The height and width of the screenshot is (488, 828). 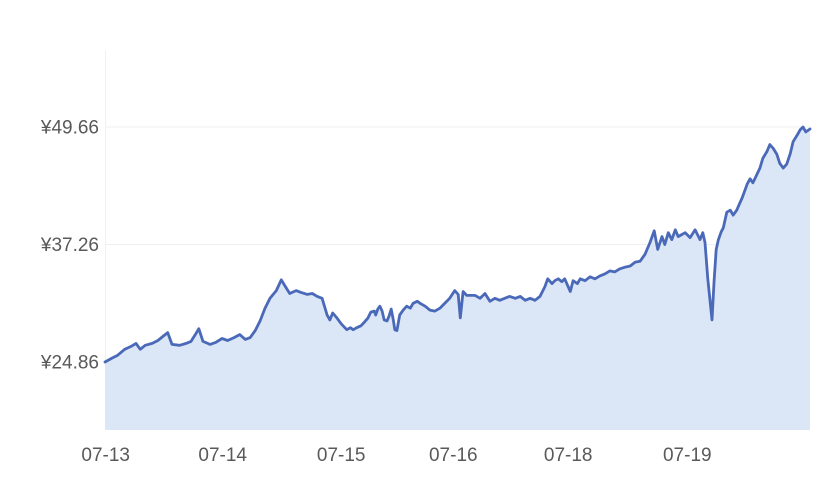 What do you see at coordinates (396, 455) in the screenshot?
I see `x-axis-labels: 07-13 07-14 07-15 07-16 07-18 07-19` at bounding box center [396, 455].